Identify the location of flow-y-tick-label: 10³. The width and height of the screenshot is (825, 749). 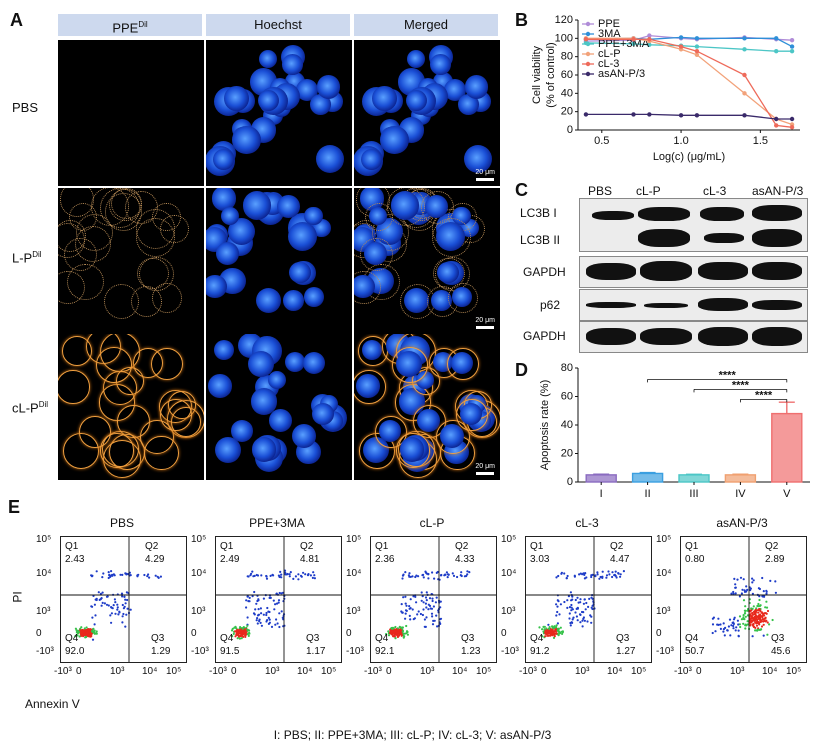
(198, 611).